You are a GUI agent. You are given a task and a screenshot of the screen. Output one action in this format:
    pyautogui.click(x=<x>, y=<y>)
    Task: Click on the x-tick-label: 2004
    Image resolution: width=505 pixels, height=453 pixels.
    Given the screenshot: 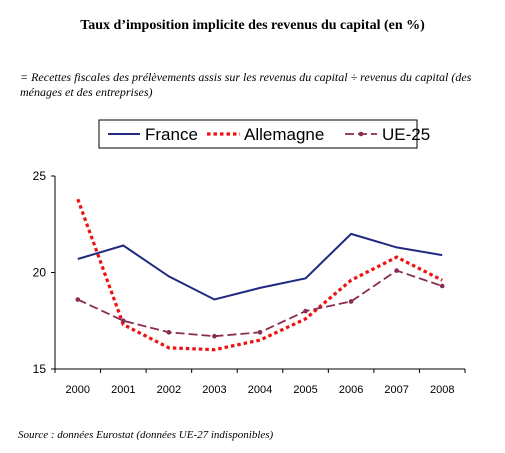 What is the action you would take?
    pyautogui.click(x=260, y=390)
    